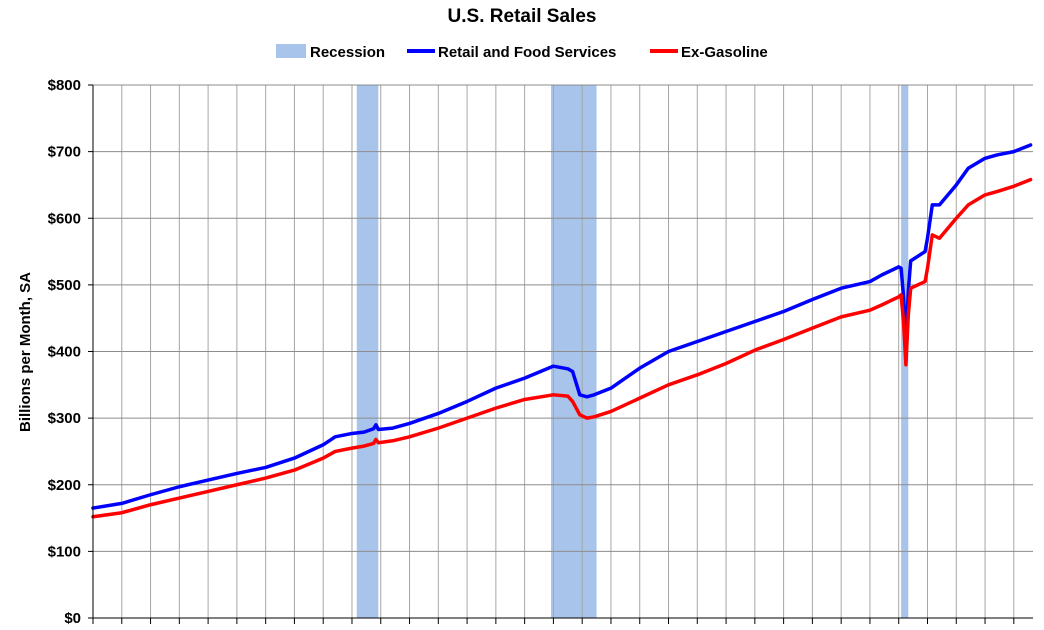  What do you see at coordinates (64, 285) in the screenshot?
I see `y-tick-label: $500` at bounding box center [64, 285].